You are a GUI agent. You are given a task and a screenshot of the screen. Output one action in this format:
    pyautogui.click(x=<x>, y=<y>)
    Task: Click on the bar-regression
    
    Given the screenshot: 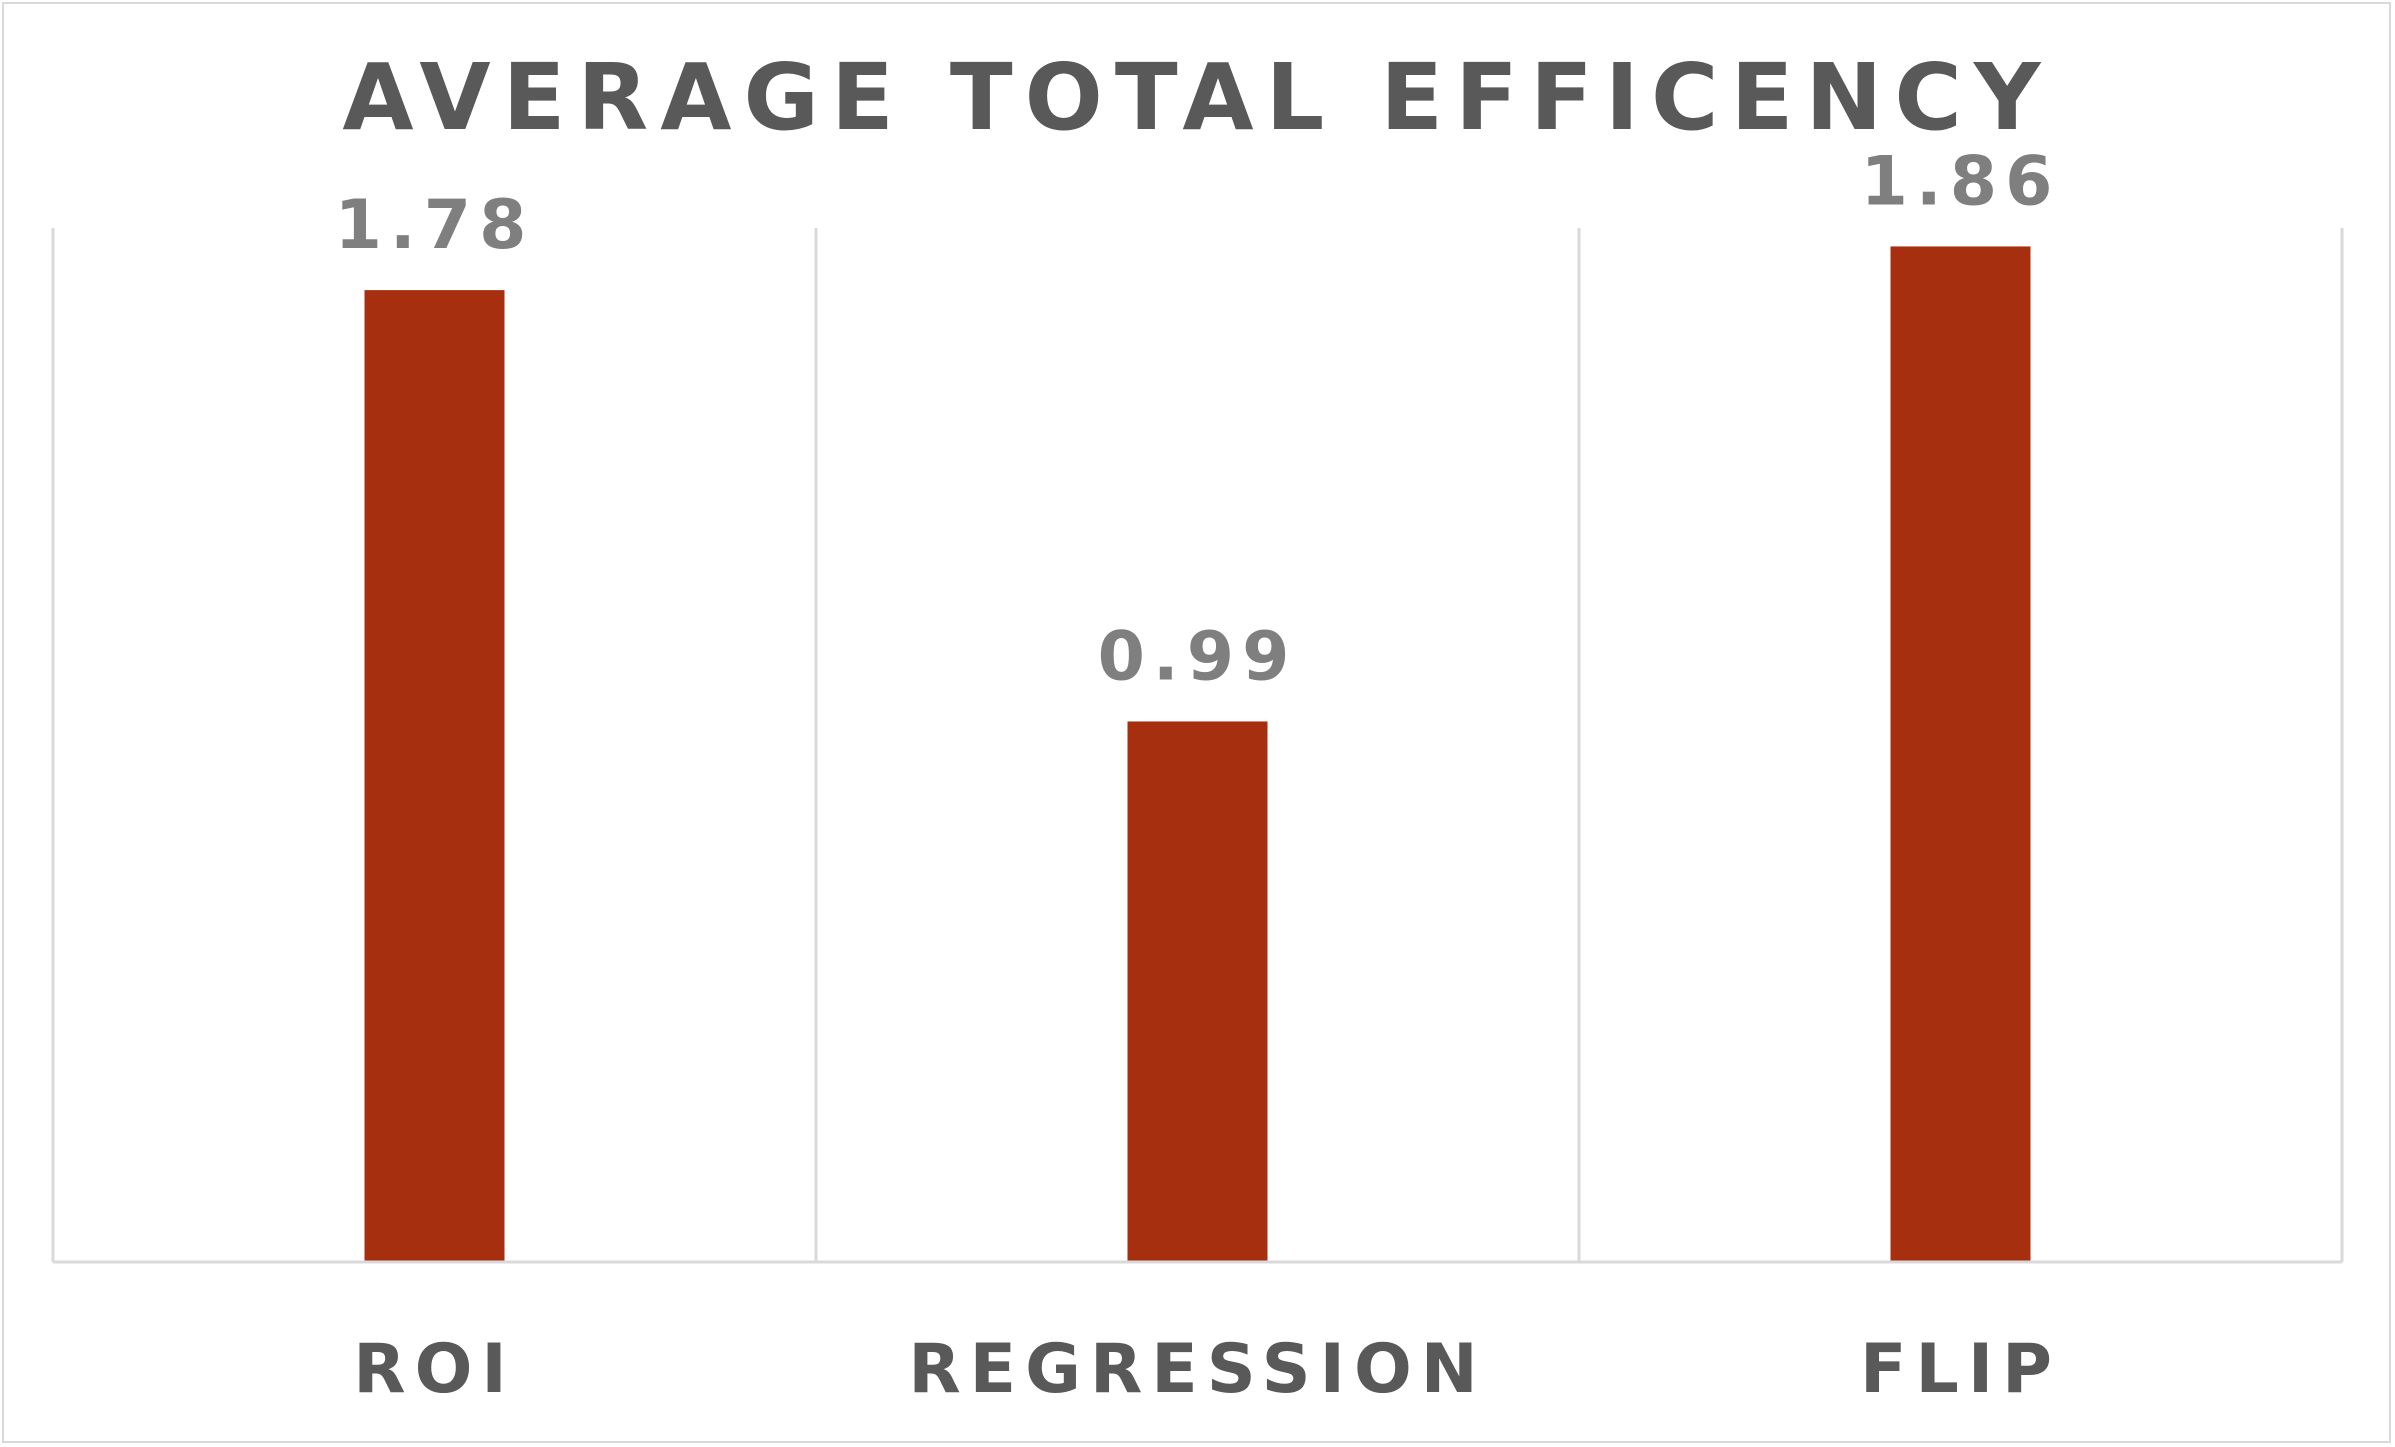 What is the action you would take?
    pyautogui.click(x=1197, y=991)
    